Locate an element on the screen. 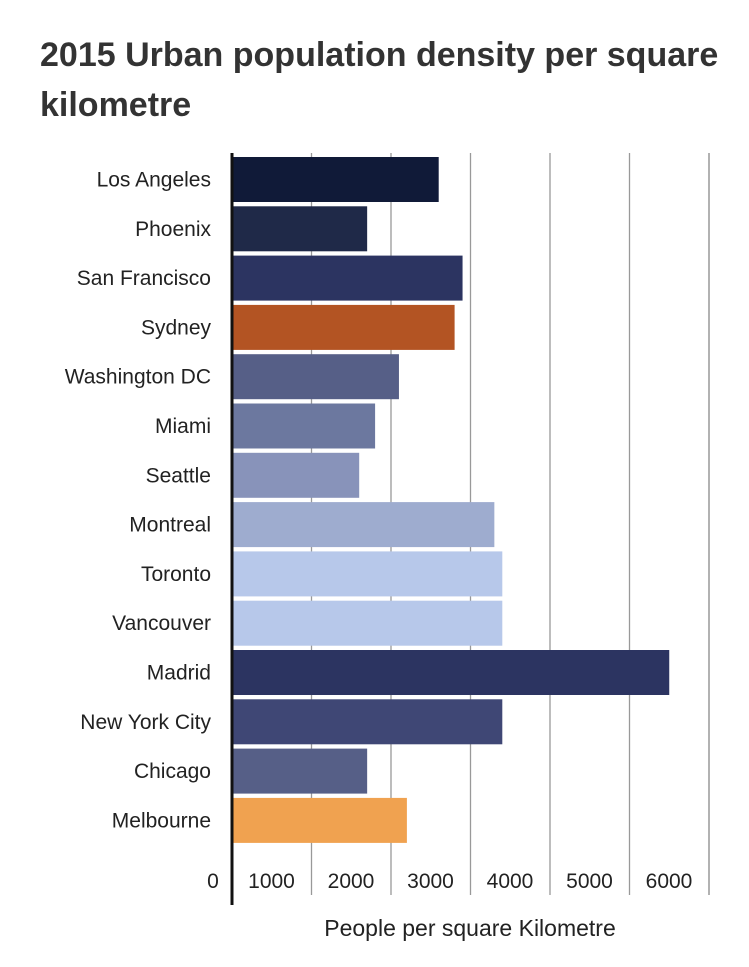 The width and height of the screenshot is (749, 967). category-label: Seattle is located at coordinates (178, 475).